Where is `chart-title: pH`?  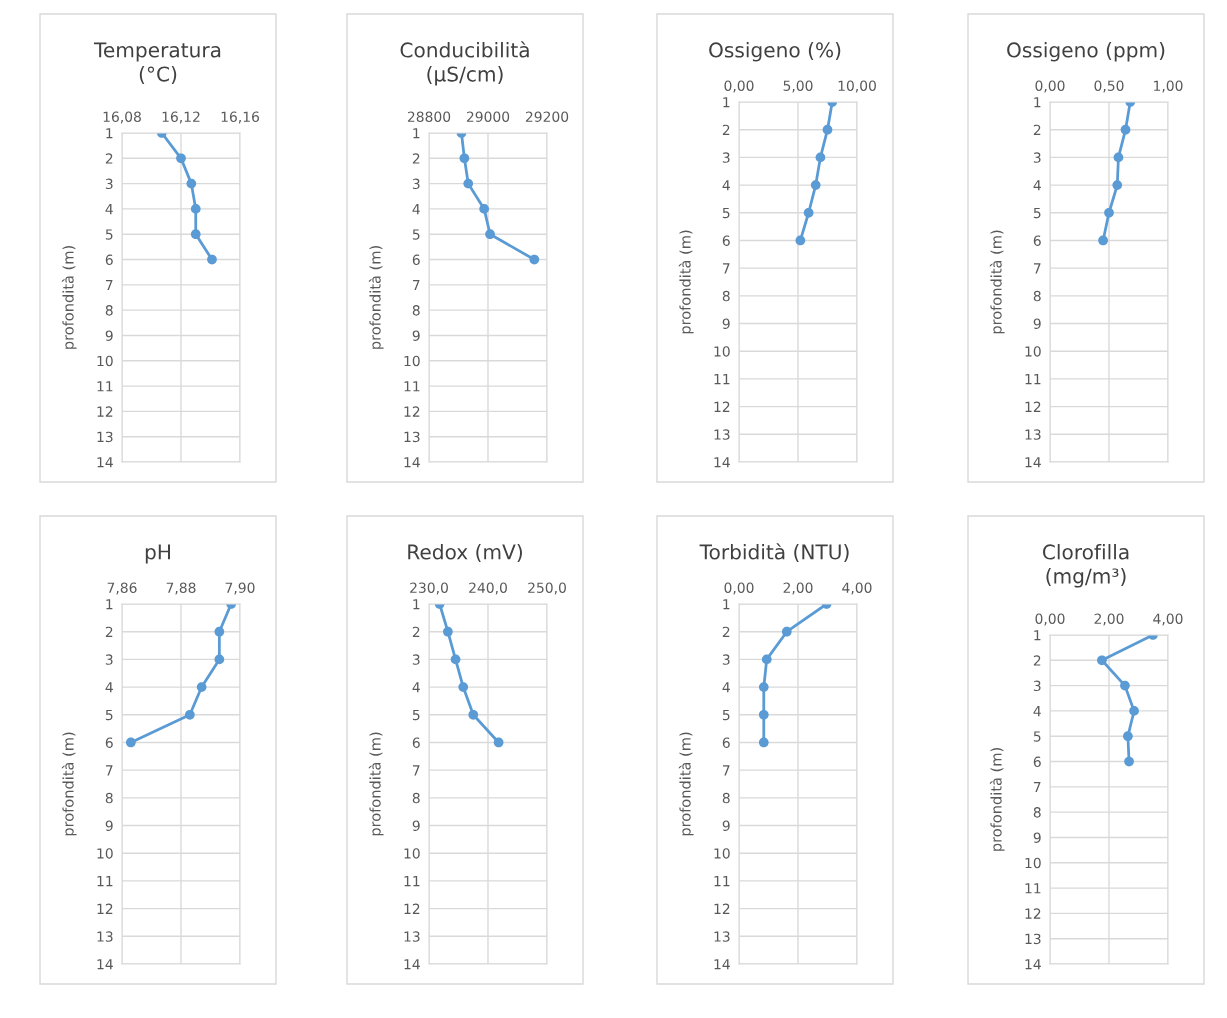 chart-title: pH is located at coordinates (157, 554).